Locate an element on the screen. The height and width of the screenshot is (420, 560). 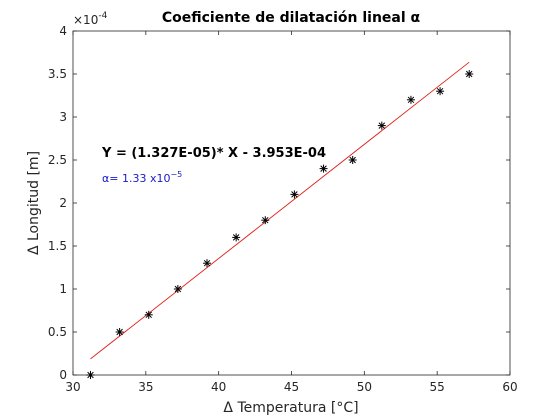
x-tick-label: 60 is located at coordinates (509, 387).